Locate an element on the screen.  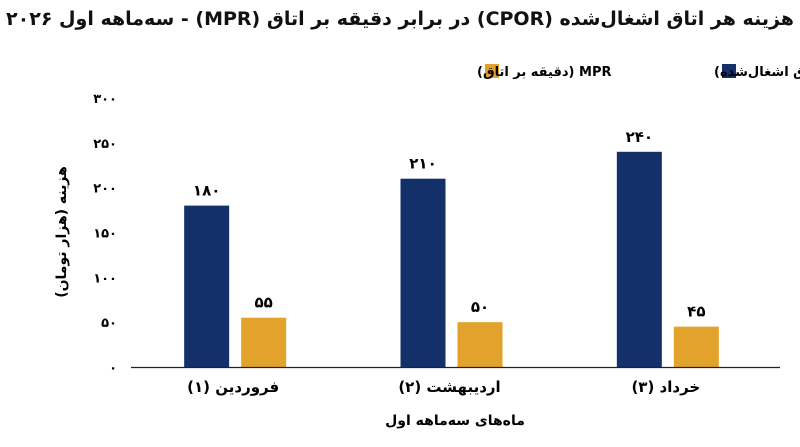
category-label: فروردین (۱) is located at coordinates (233, 387).